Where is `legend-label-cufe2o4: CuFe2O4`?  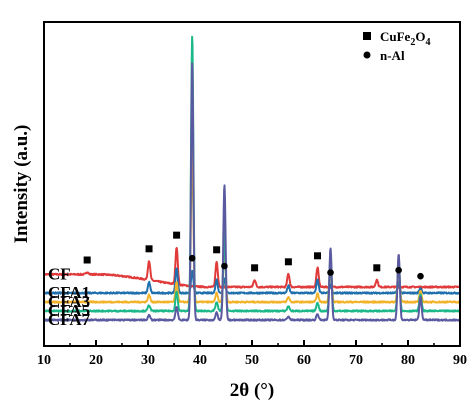
legend-label-cufe2o4: CuFe2O4 is located at coordinates (405, 38).